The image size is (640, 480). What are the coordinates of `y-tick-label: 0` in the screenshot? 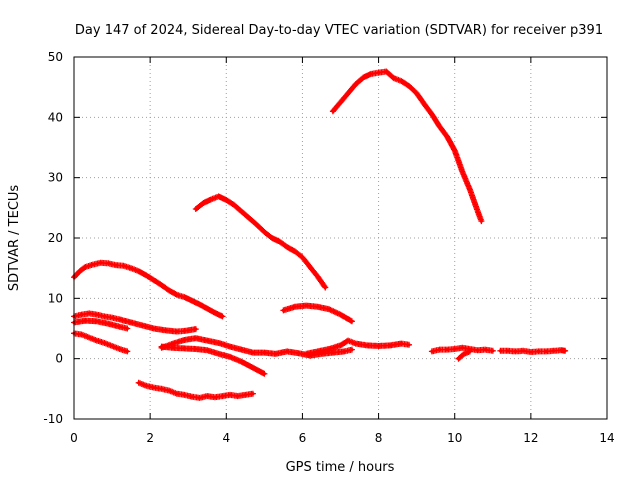 It's located at (59, 359).